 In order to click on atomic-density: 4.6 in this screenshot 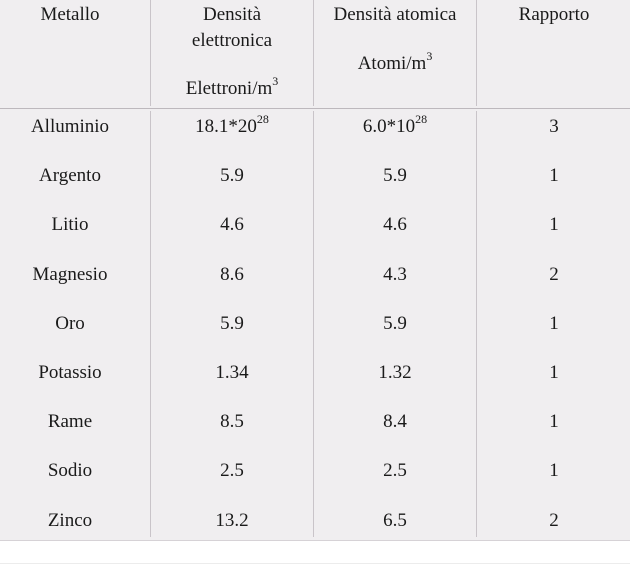, I will do `click(395, 225)`.